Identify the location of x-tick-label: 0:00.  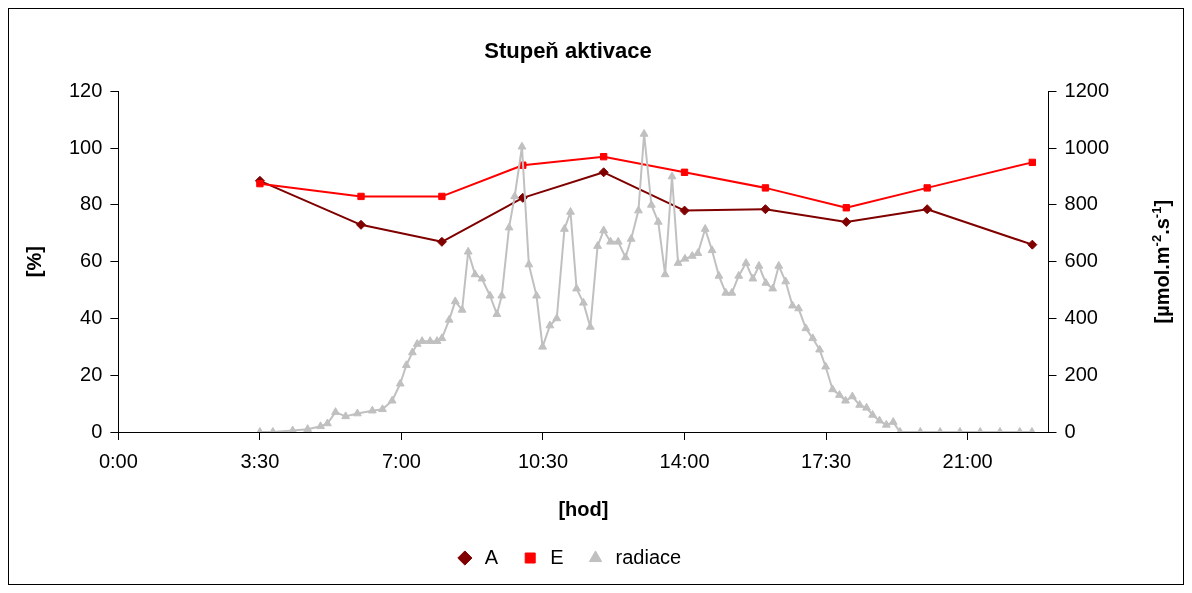
(118, 460).